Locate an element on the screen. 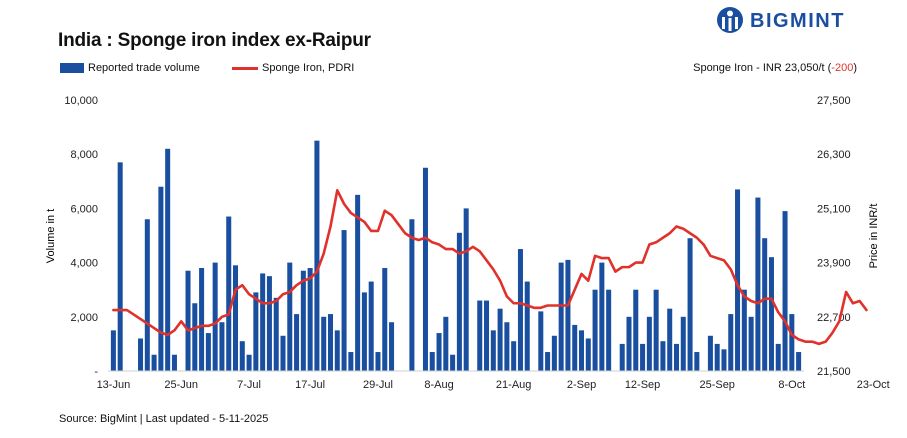 This screenshot has height=438, width=907. y2-tick-label: 21,500 is located at coordinates (834, 372).